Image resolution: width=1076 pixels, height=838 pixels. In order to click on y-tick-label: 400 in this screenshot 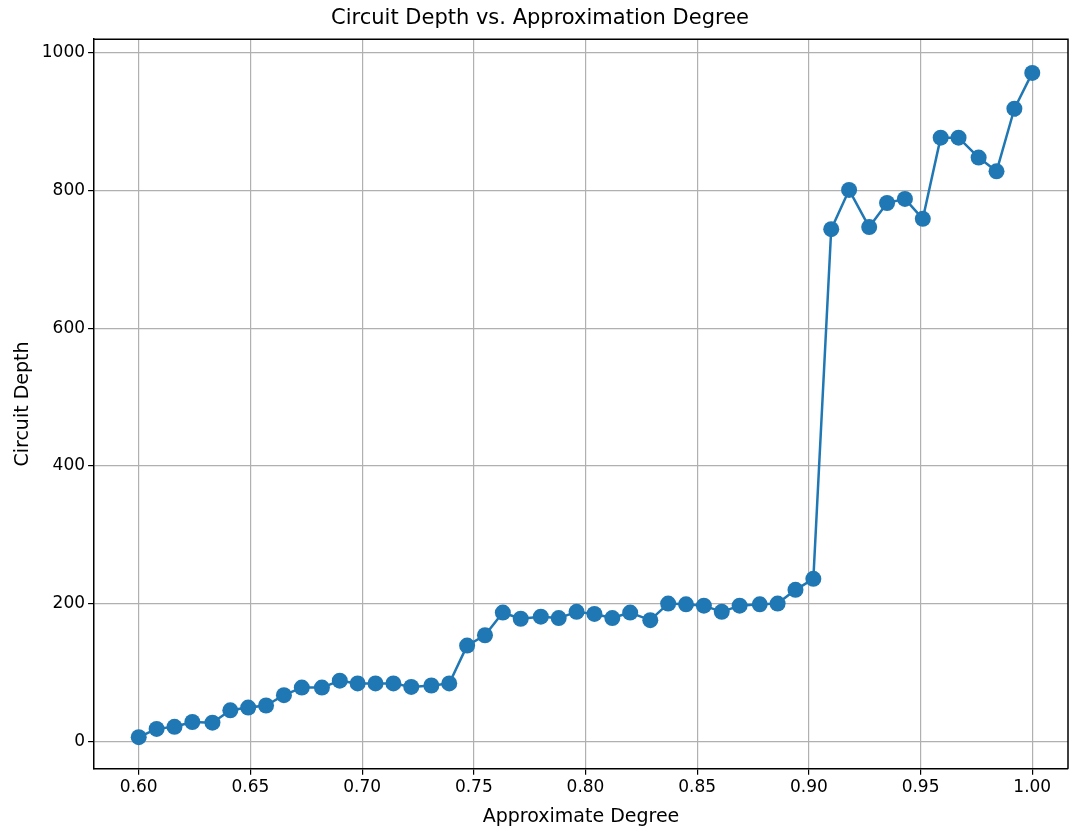, I will do `click(69, 464)`.